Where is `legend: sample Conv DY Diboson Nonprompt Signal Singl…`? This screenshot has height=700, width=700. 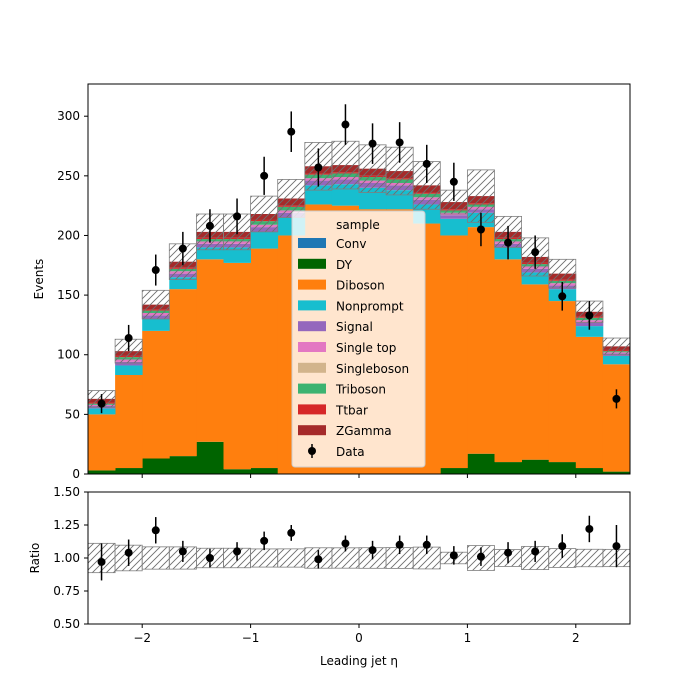
legend: sample Conv DY Diboson Nonprompt Signal Singl… is located at coordinates (358, 339).